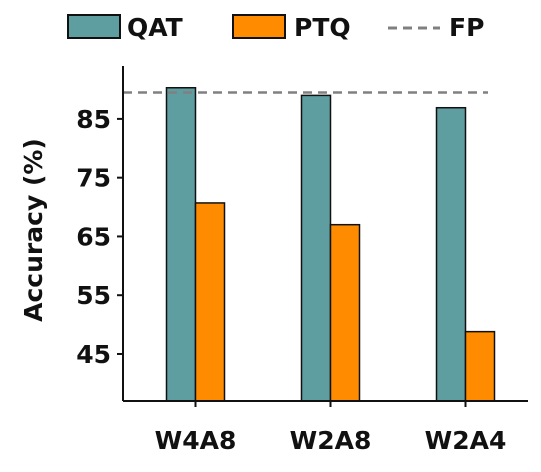 The width and height of the screenshot is (541, 472). What do you see at coordinates (155, 27) in the screenshot?
I see `legend-label-qat: QAT` at bounding box center [155, 27].